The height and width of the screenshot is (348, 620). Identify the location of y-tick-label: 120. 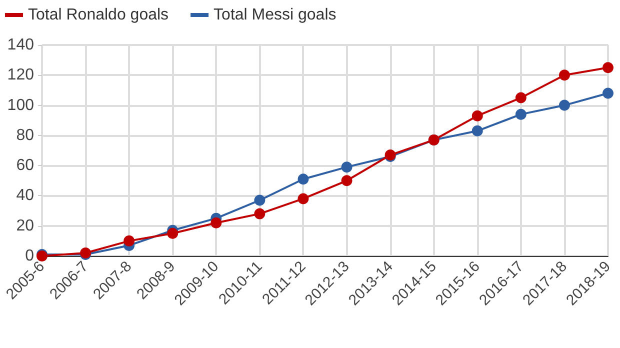
(20, 75).